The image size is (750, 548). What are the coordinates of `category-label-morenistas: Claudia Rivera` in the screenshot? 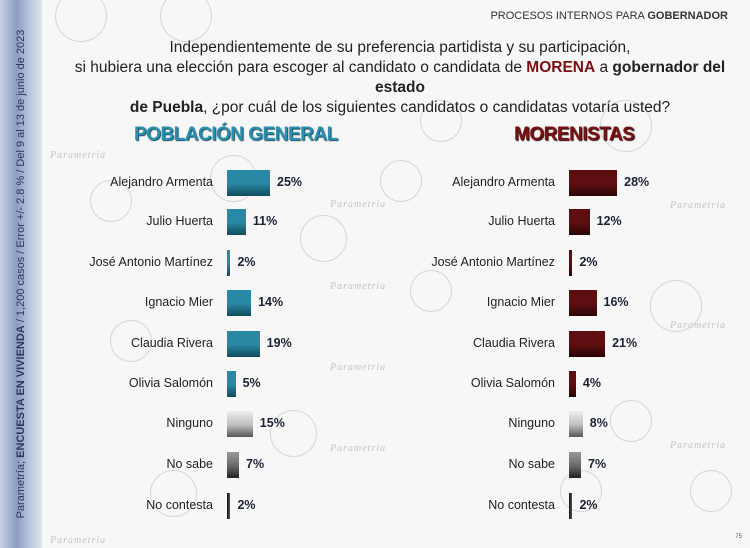 It's located at (514, 343).